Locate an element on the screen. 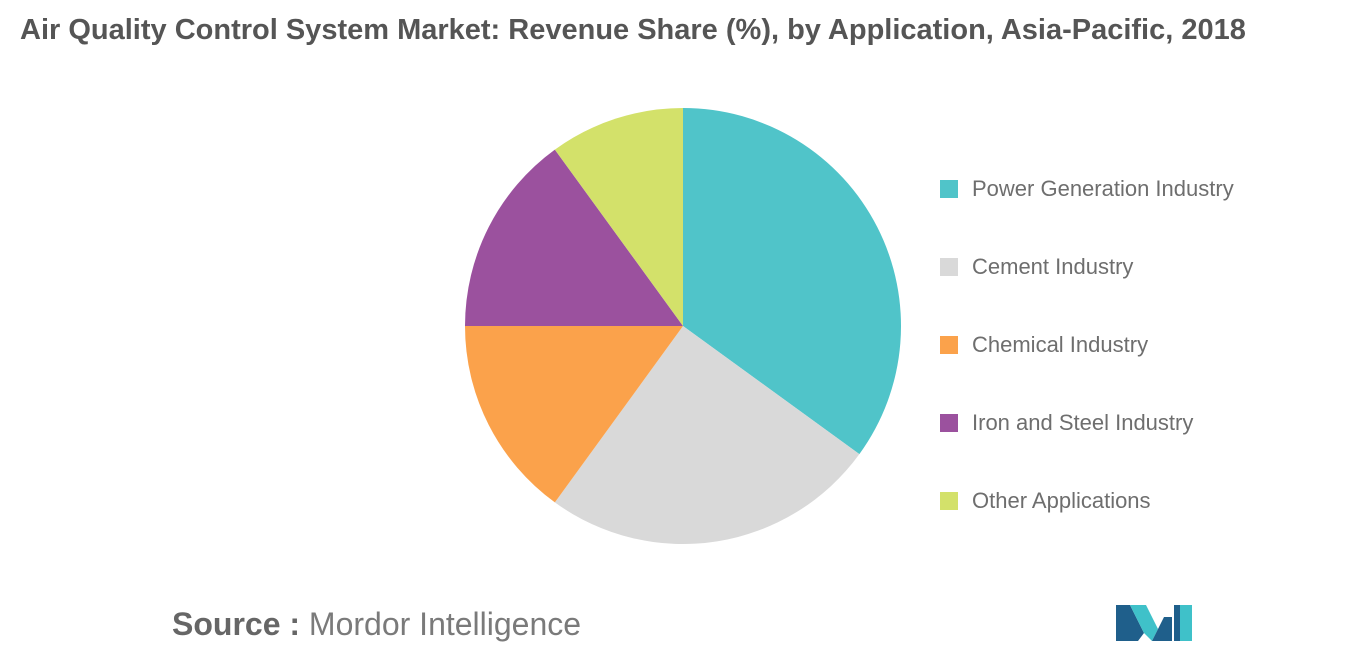  pie-slice-iron-steel is located at coordinates (574, 237).